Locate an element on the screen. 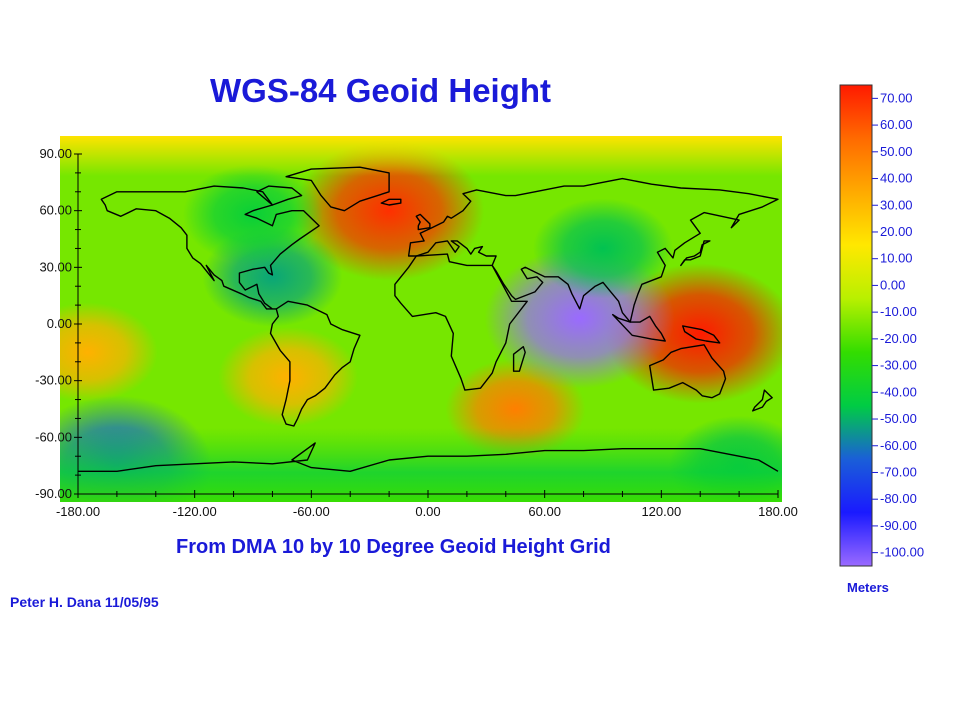 The width and height of the screenshot is (960, 720). colorbar-label: -20.00 is located at coordinates (898, 338).